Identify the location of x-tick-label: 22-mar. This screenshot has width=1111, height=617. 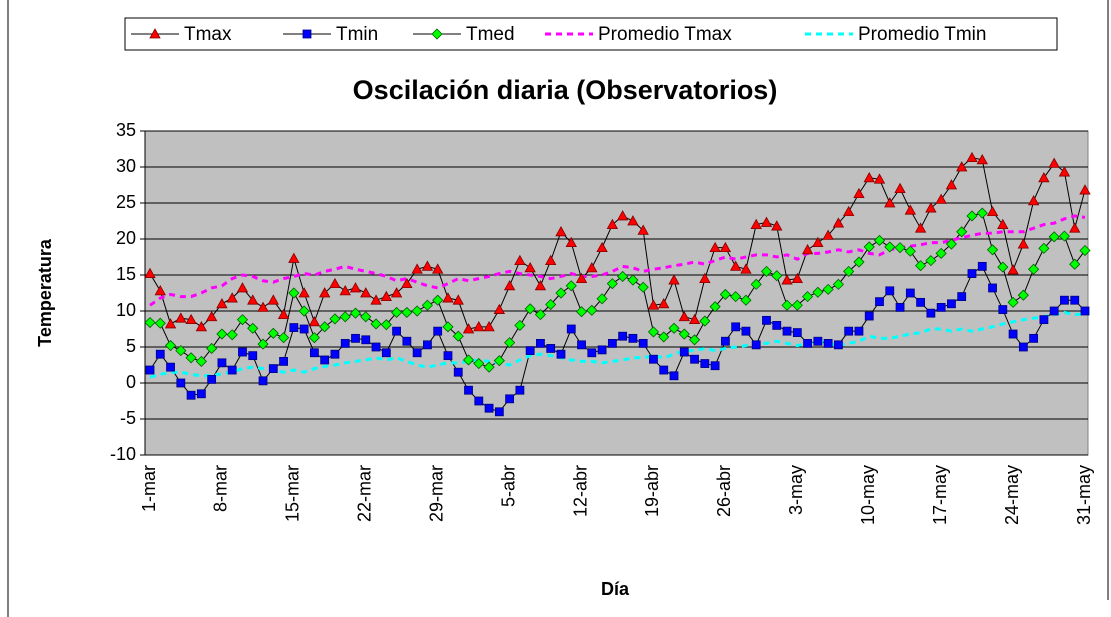
(365, 493).